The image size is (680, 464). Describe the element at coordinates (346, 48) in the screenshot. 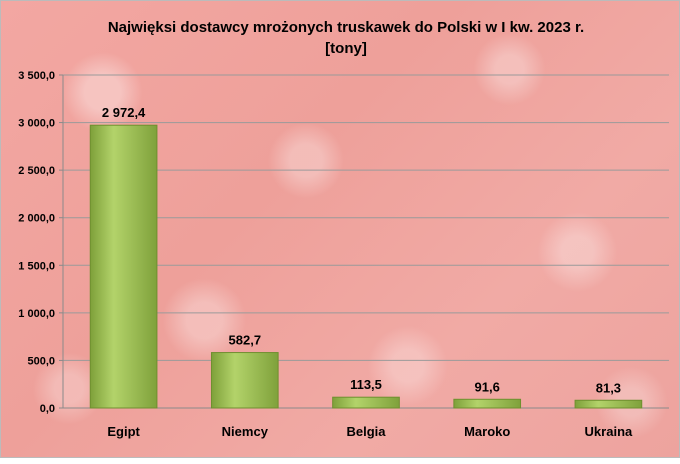

I see `chart-subtitle: [tony]` at that location.